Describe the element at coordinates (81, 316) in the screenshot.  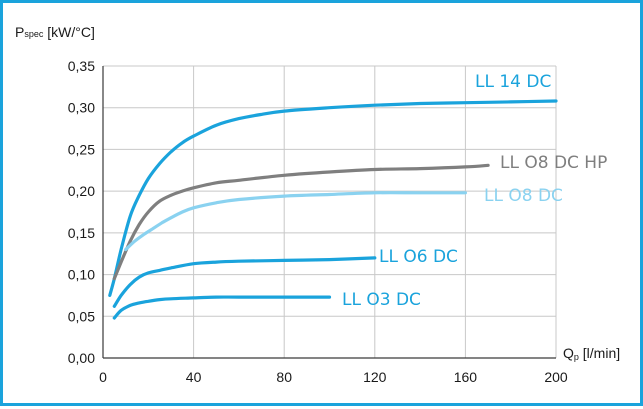
I see `y-tick-label: 0,05` at that location.